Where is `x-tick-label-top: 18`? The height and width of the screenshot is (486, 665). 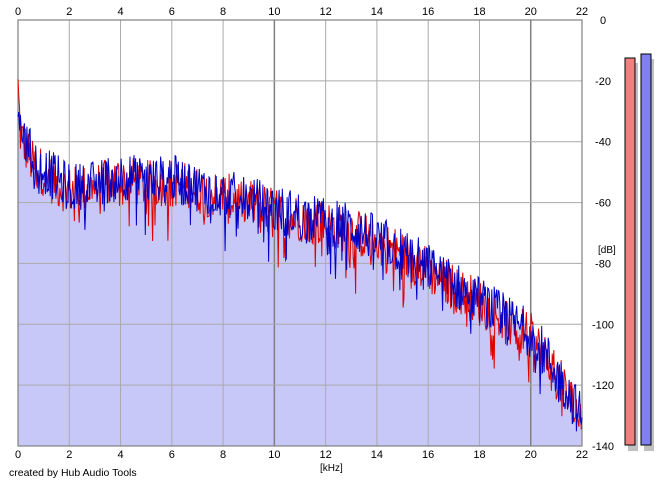 x-tick-label-top: 18 is located at coordinates (479, 12).